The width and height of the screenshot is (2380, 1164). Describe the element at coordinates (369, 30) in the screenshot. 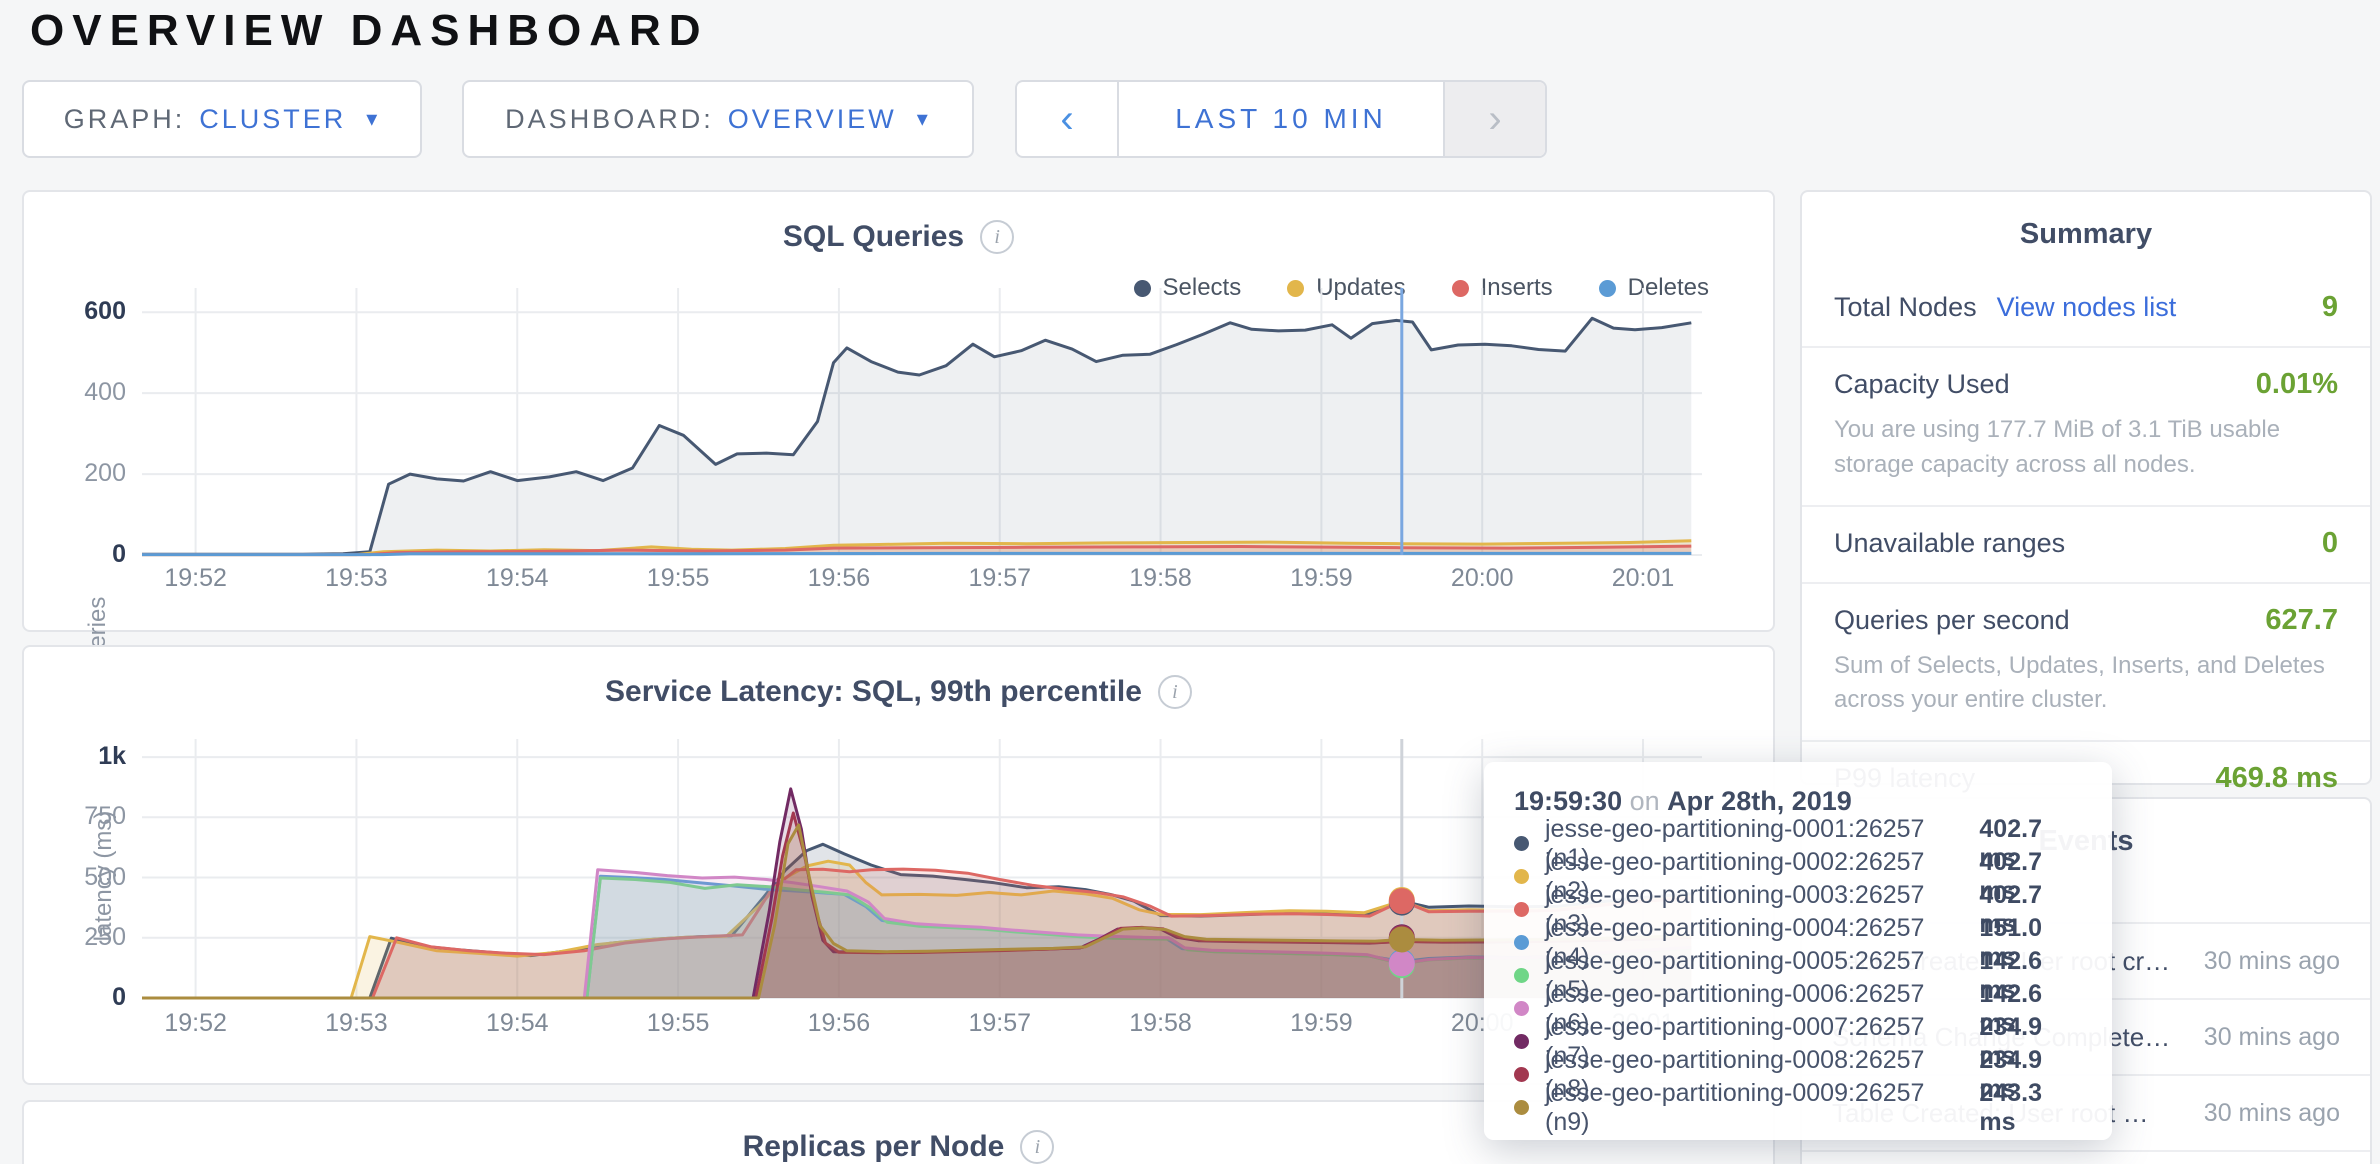

I see `page-title: OVERVIEW DASHBOARD` at that location.